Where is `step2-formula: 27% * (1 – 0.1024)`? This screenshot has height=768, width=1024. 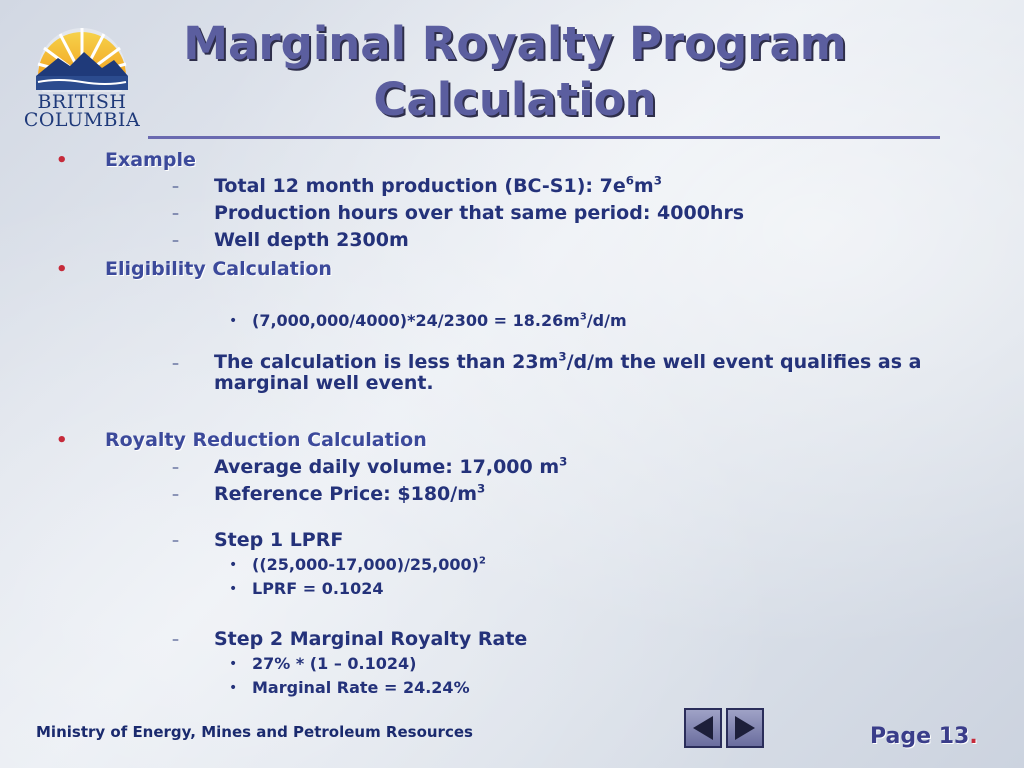
step2-formula: 27% * (1 – 0.1024) is located at coordinates (334, 663).